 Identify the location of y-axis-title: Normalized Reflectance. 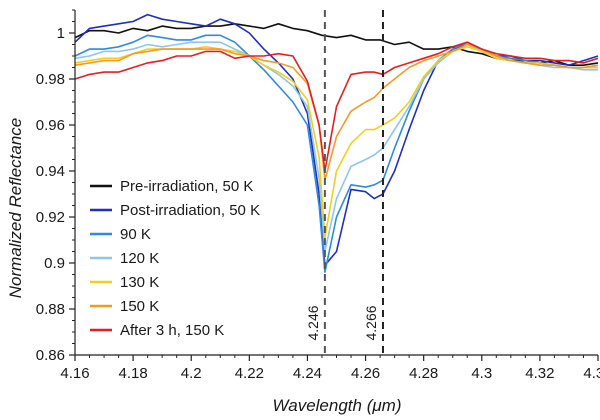
(15, 208).